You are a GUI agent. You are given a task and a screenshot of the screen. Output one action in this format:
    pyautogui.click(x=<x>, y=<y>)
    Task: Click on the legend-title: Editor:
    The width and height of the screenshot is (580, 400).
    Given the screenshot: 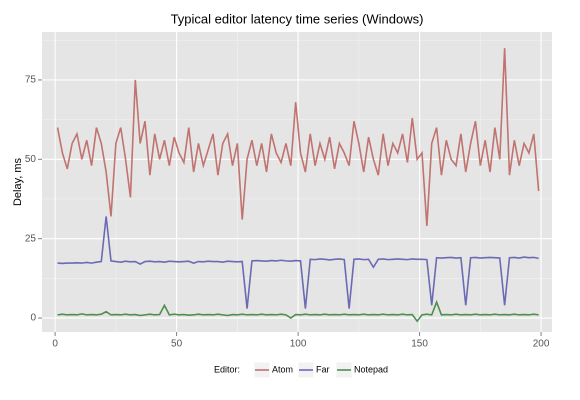 What is the action you would take?
    pyautogui.click(x=227, y=369)
    